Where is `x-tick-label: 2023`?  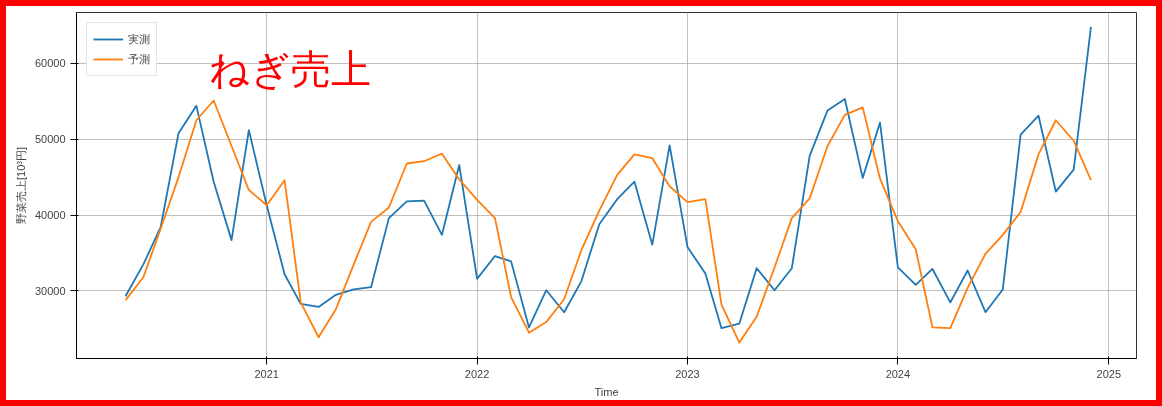
x-tick-label: 2023 is located at coordinates (687, 373).